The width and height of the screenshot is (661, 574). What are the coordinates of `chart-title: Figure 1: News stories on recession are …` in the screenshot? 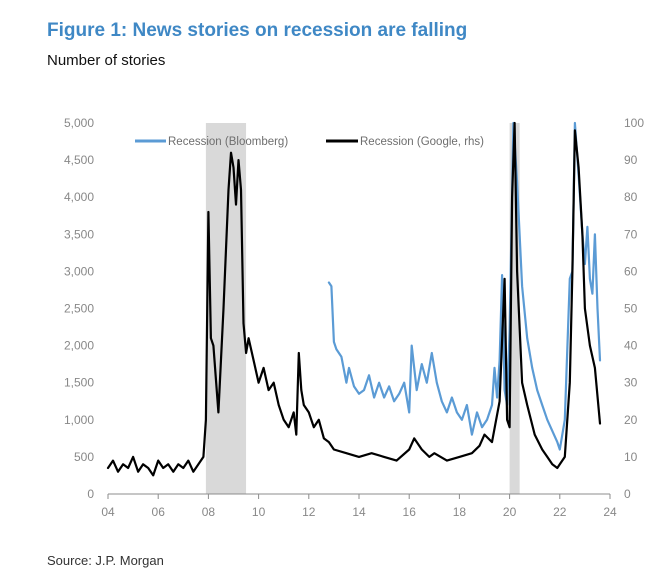 It's located at (257, 30).